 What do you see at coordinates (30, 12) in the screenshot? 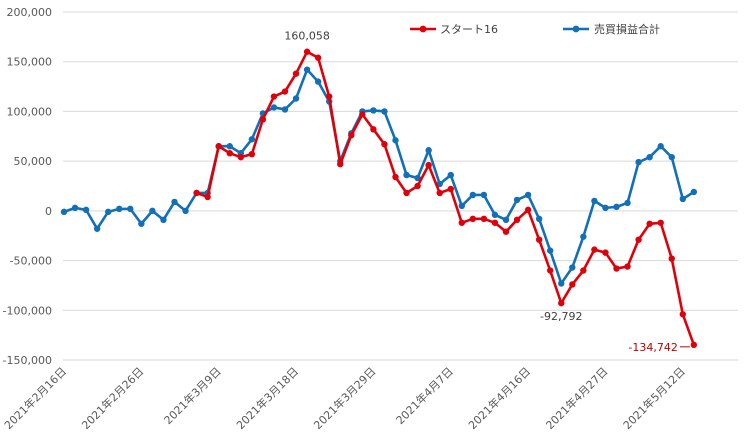
I see `y-tick-label: 200,000` at bounding box center [30, 12].